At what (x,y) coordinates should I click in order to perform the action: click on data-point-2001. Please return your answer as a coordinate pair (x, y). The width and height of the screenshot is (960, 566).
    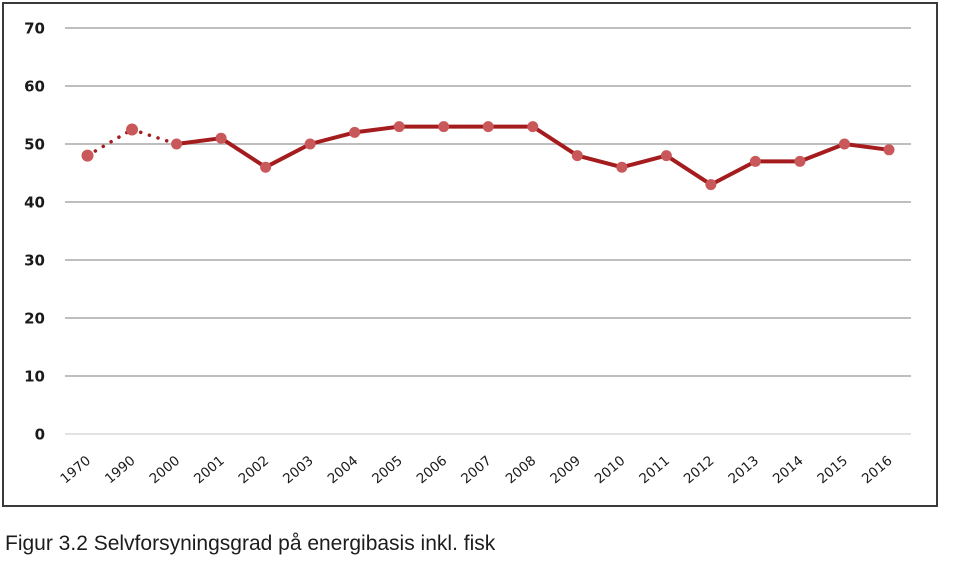
    Looking at the image, I should click on (221, 138).